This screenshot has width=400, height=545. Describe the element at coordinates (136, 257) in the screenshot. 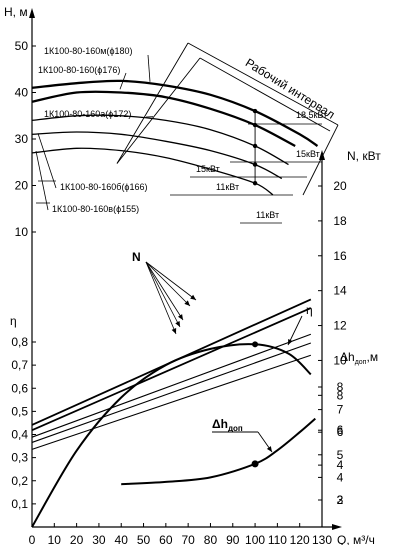

I see `power-curves-label: N` at that location.